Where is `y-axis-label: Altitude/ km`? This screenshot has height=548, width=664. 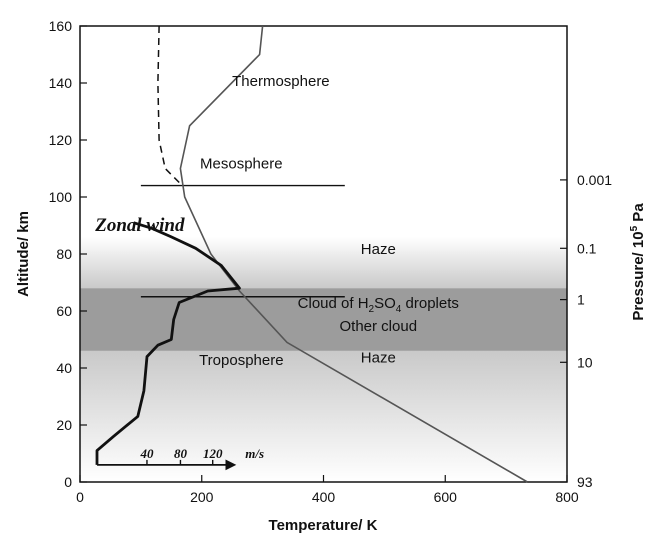
y-axis-label: Altitude/ km is located at coordinates (23, 254).